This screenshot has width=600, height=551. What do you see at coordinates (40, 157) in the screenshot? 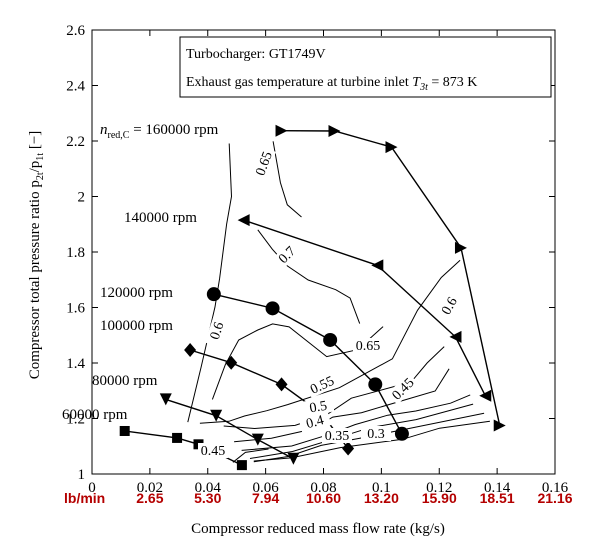
I see `y-axis-title-sub-2: 1t` at bounding box center [40, 157].